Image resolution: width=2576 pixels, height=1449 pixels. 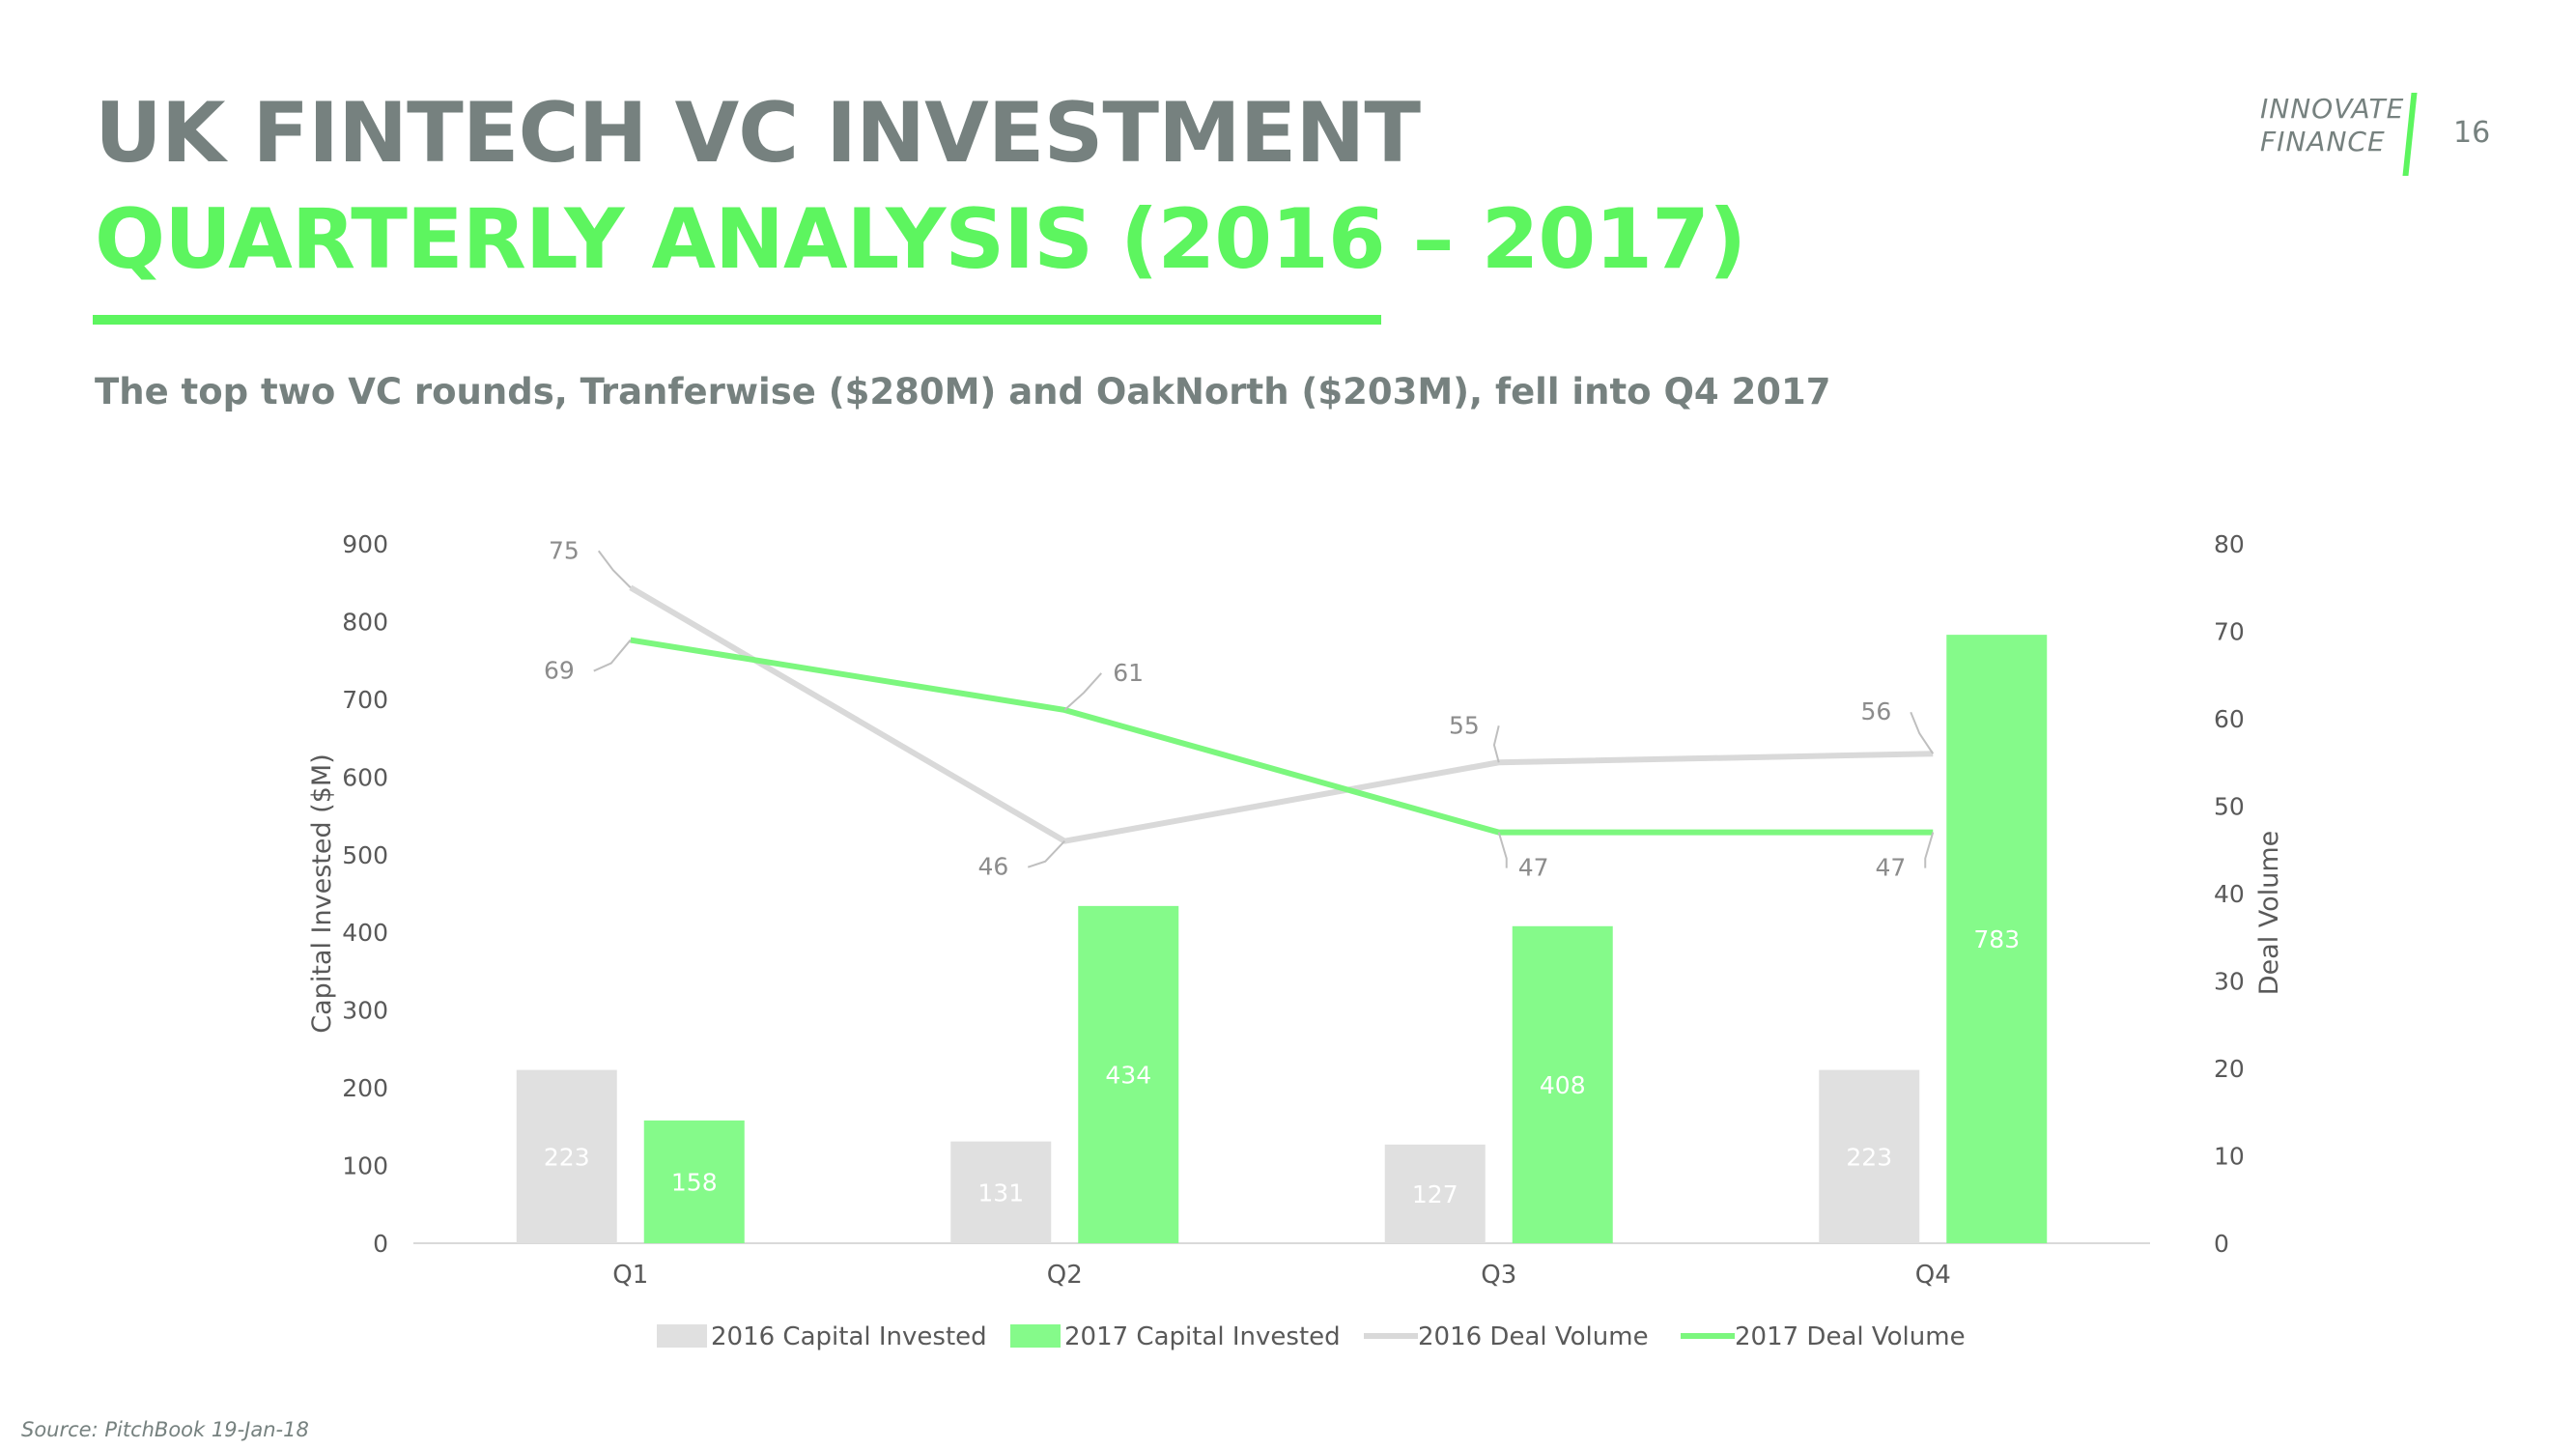 What do you see at coordinates (365, 544) in the screenshot?
I see `y-tick-label: 900` at bounding box center [365, 544].